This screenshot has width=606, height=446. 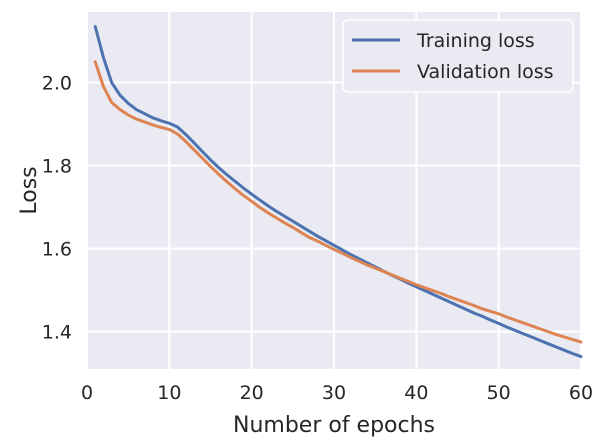 I want to click on x-tick-labels: 0 10 20 30 40 50 60, so click(x=337, y=393).